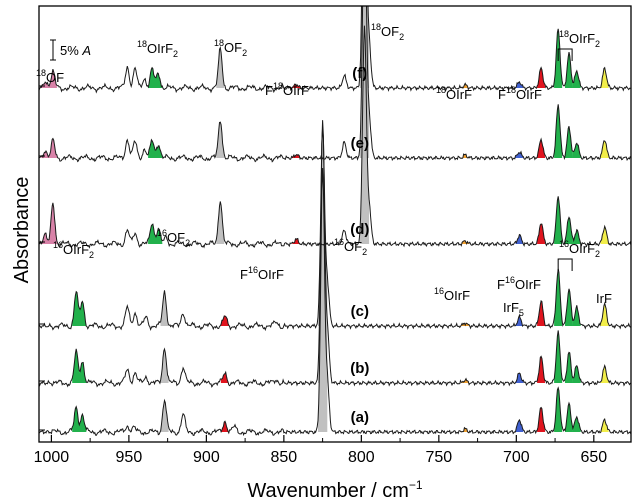  I want to click on annotation-18OIrF2-right: 18OIrF2, so click(579, 39).